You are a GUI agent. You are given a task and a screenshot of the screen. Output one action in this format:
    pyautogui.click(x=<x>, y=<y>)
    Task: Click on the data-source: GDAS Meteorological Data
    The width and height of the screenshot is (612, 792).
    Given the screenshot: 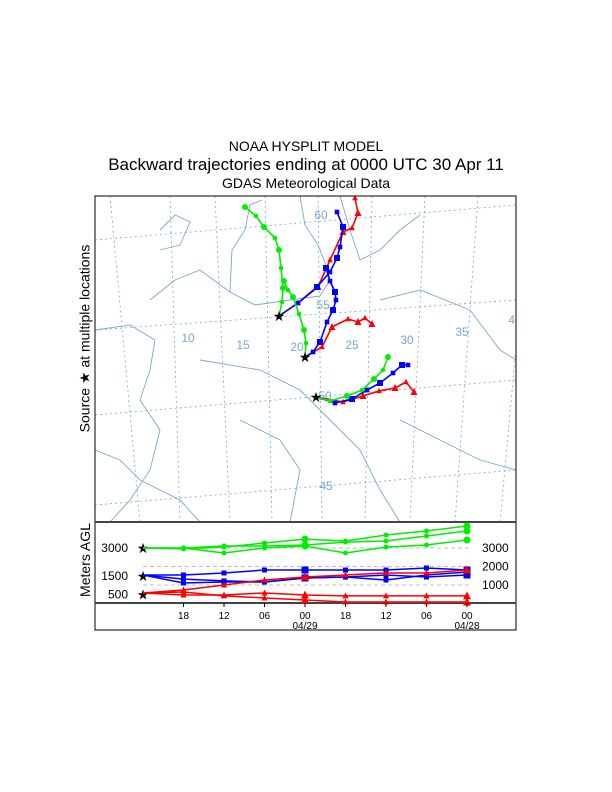 What is the action you would take?
    pyautogui.click(x=306, y=183)
    